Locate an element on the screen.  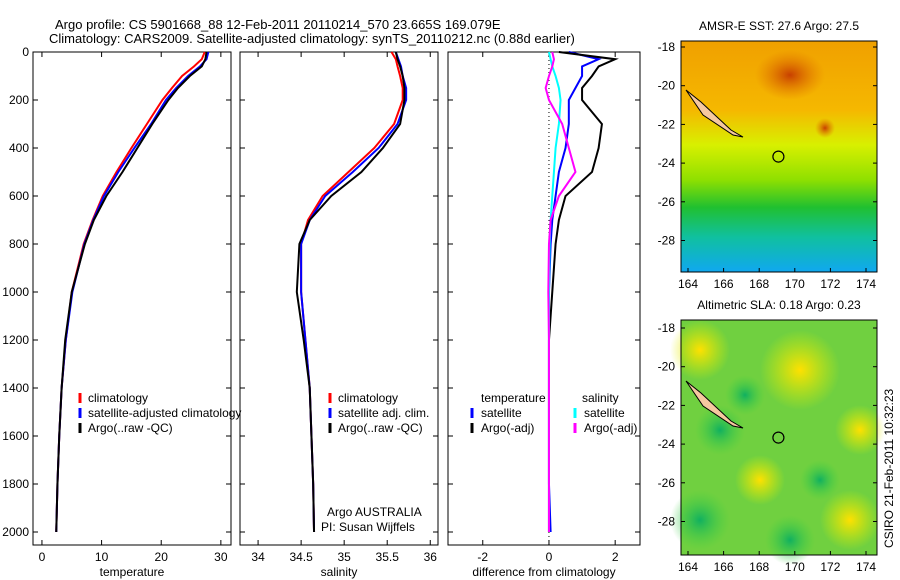
x-axis-label: difference from climatology is located at coordinates (543, 572).